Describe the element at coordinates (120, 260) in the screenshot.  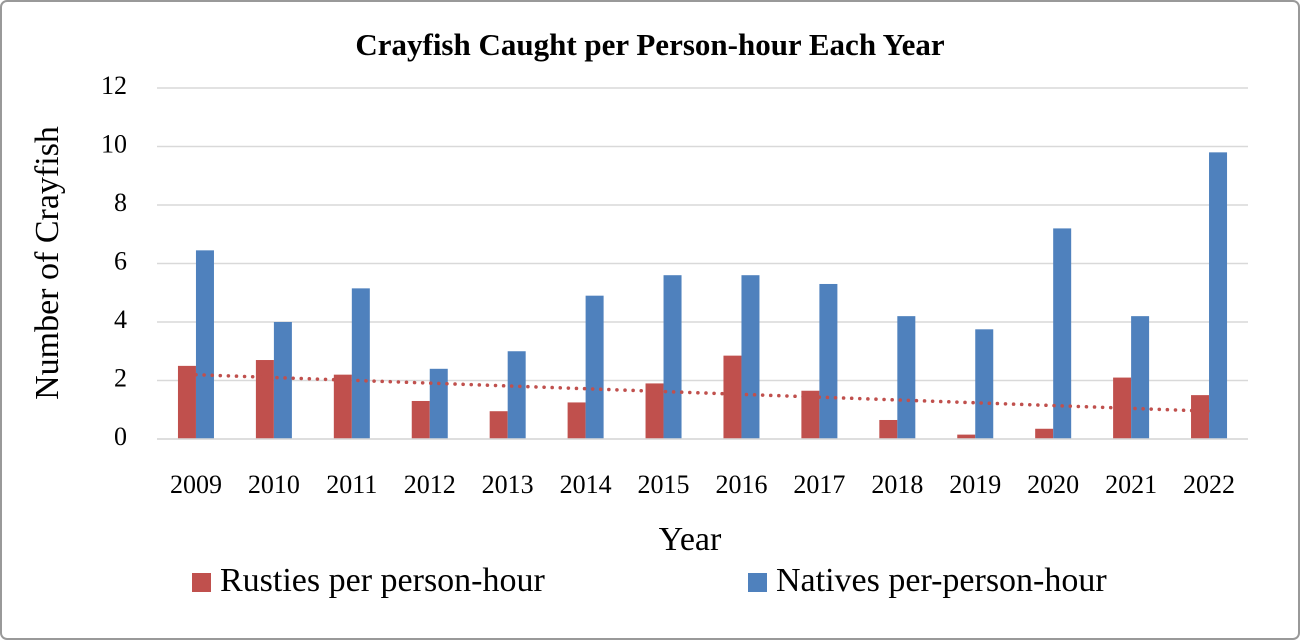
I see `y-tick-label: 6` at that location.